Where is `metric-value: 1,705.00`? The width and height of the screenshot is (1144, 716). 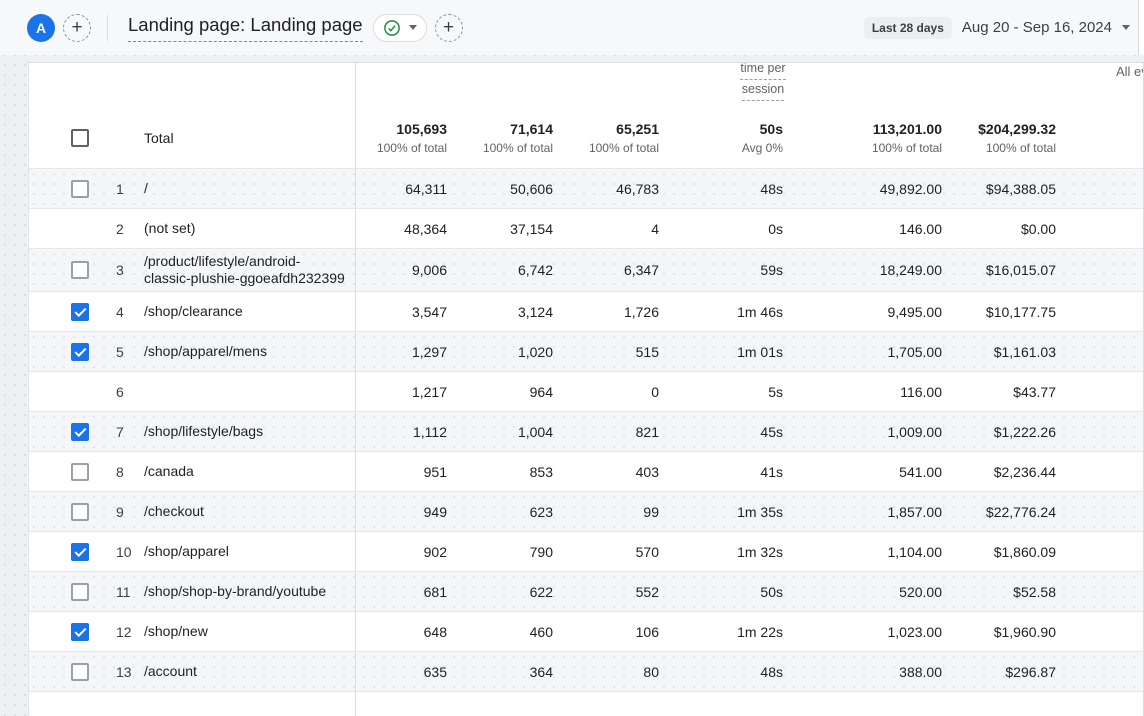 metric-value: 1,705.00 is located at coordinates (915, 351).